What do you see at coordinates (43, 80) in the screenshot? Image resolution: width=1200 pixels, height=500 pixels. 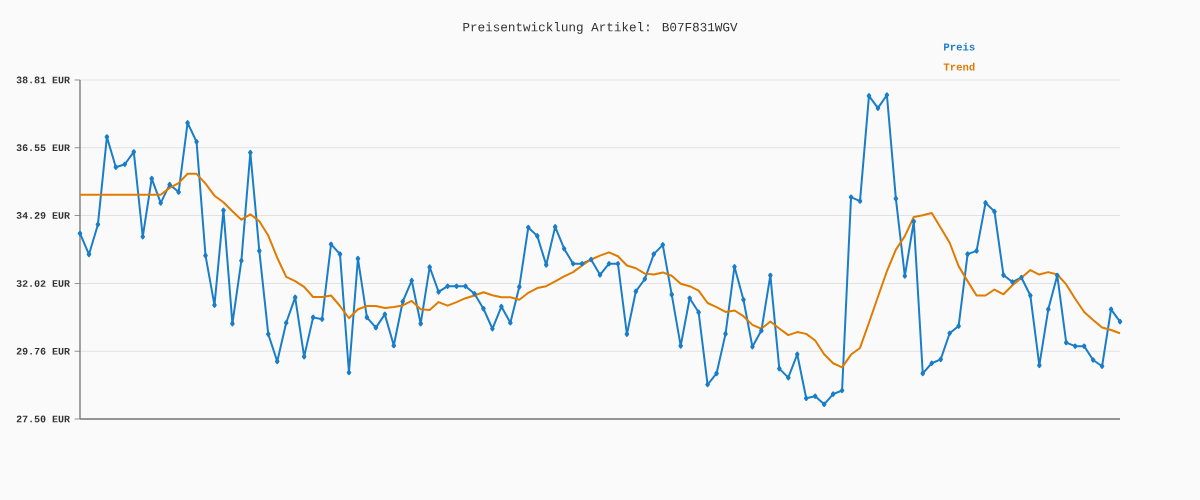 I see `y-tick-label: 38.81 EUR` at bounding box center [43, 80].